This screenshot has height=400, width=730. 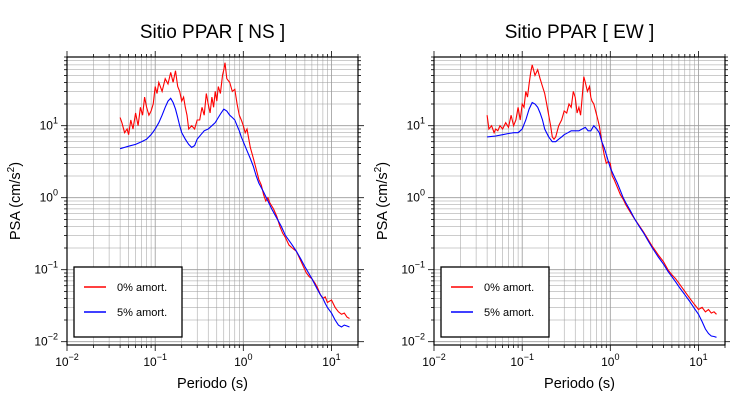 I want to click on chart-title: Sitio PPAR [ EW ], so click(x=580, y=32).